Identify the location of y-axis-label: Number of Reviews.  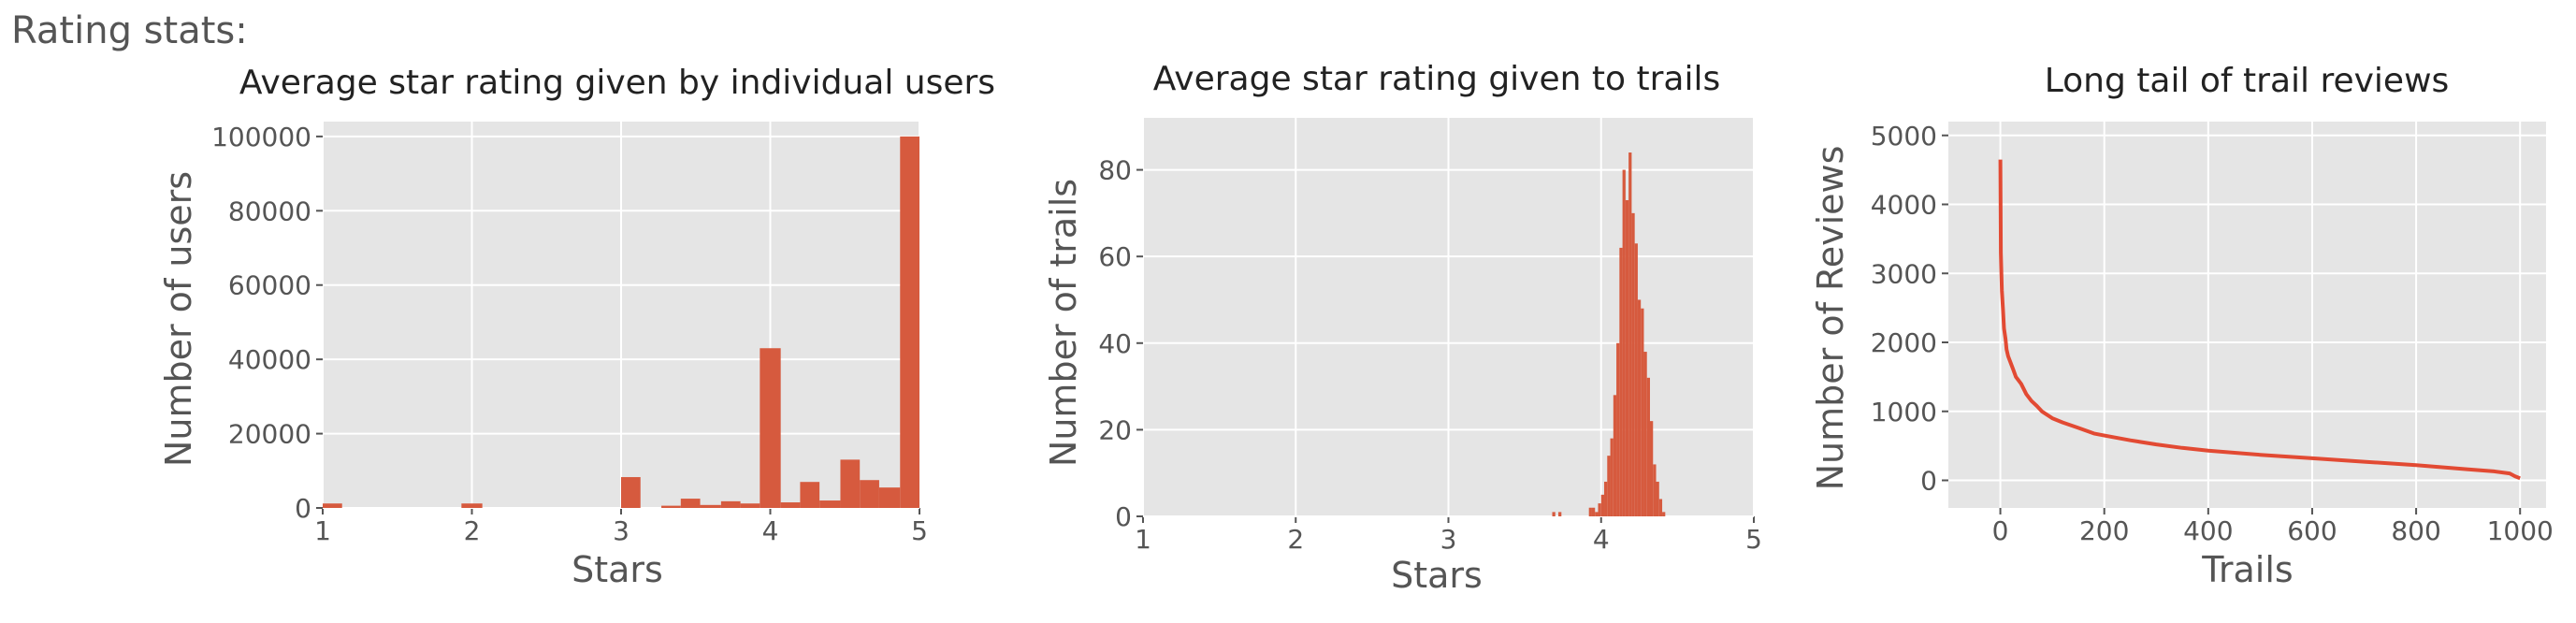
(1830, 318).